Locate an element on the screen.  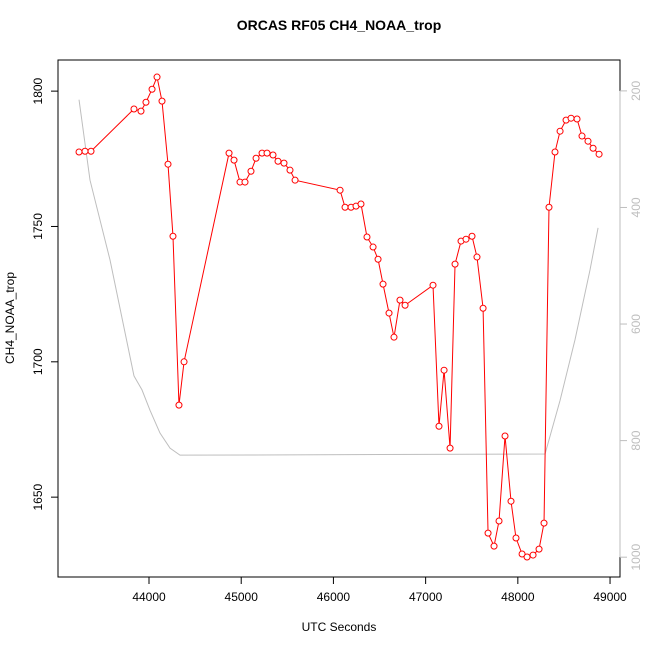
chart-title: ORCAS RF05 CH4_NOAA_trop is located at coordinates (339, 25).